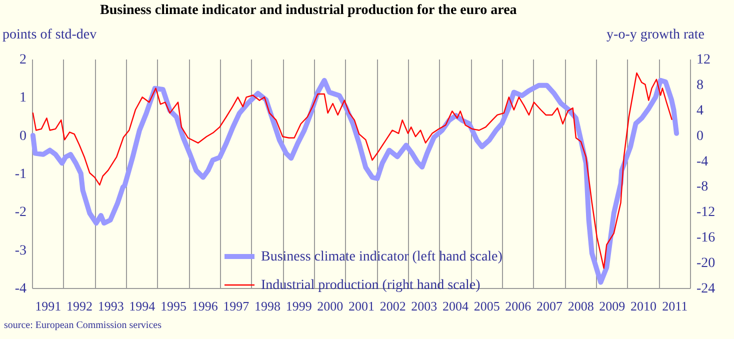 This screenshot has height=339, width=734. What do you see at coordinates (111, 306) in the screenshot?
I see `x-tick-label: 1993` at bounding box center [111, 306].